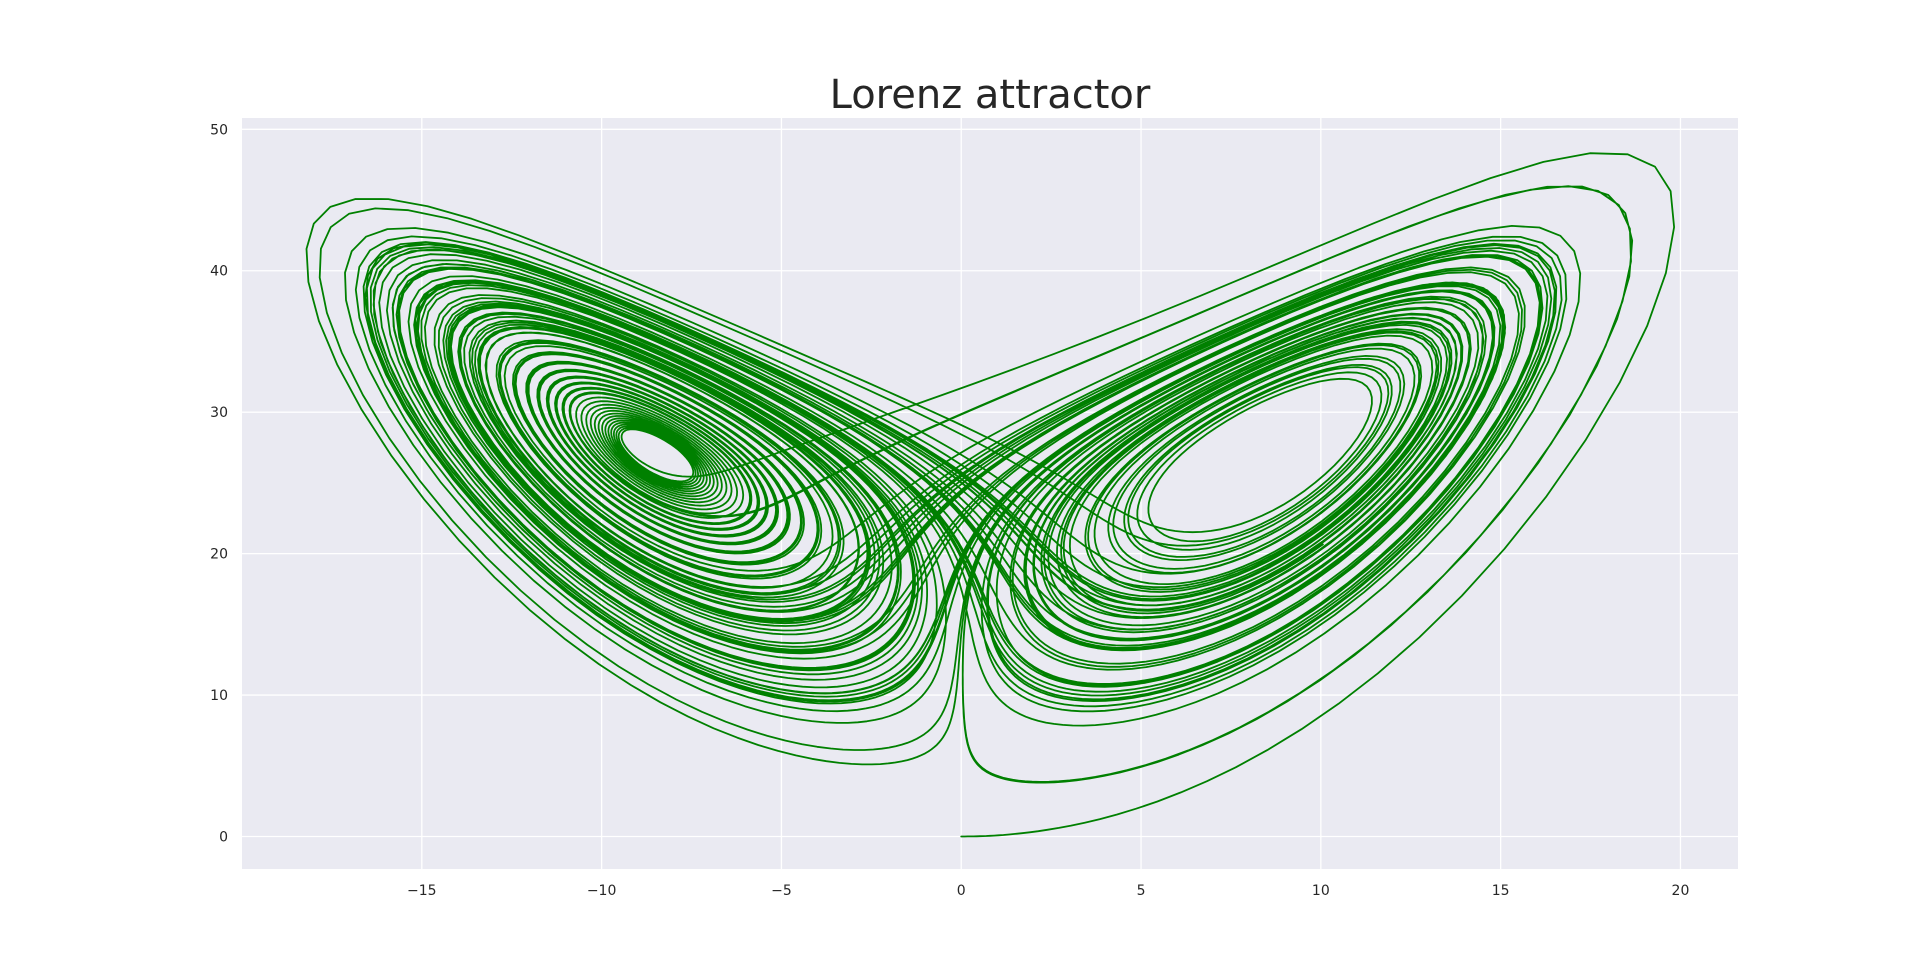 The image size is (1920, 972). What do you see at coordinates (781, 891) in the screenshot?
I see `x-tick-label: −5` at bounding box center [781, 891].